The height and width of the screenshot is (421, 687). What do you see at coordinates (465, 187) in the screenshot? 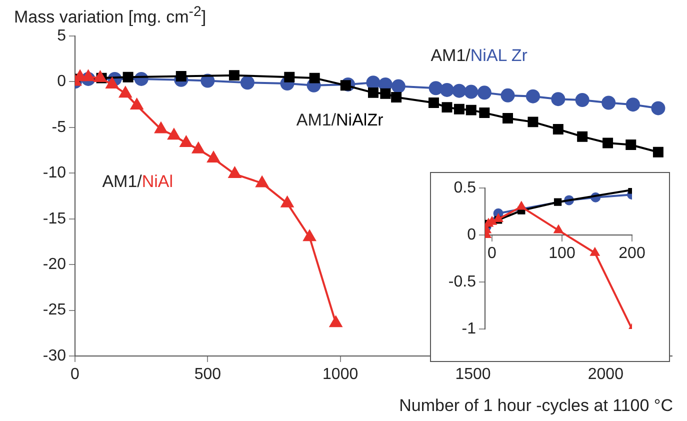
I see `y-tick-label: 0.5` at bounding box center [465, 187].